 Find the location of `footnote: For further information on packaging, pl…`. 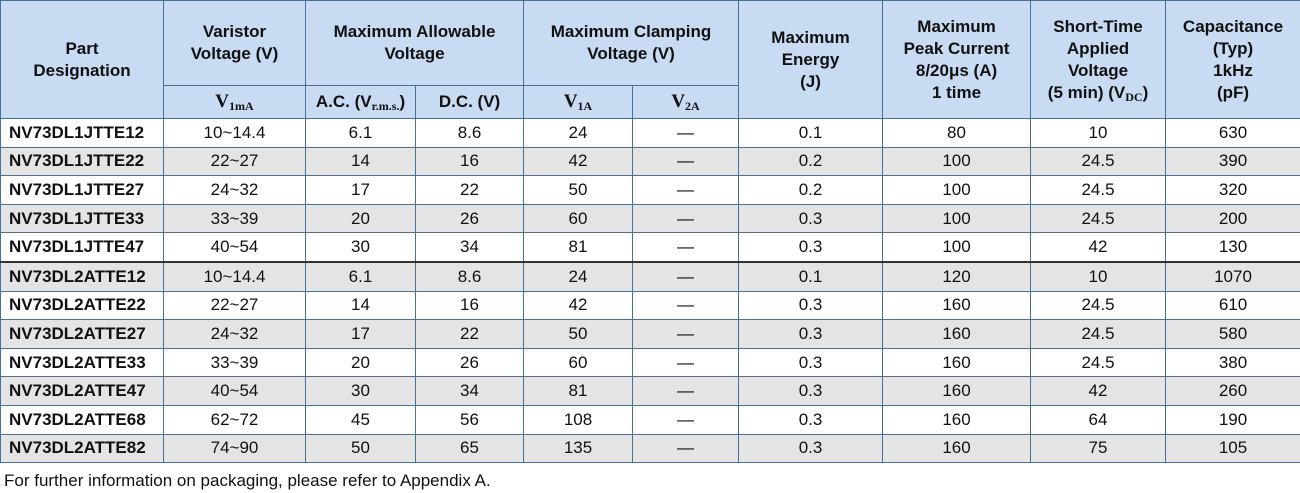

footnote: For further information on packaging, pl… is located at coordinates (247, 480).